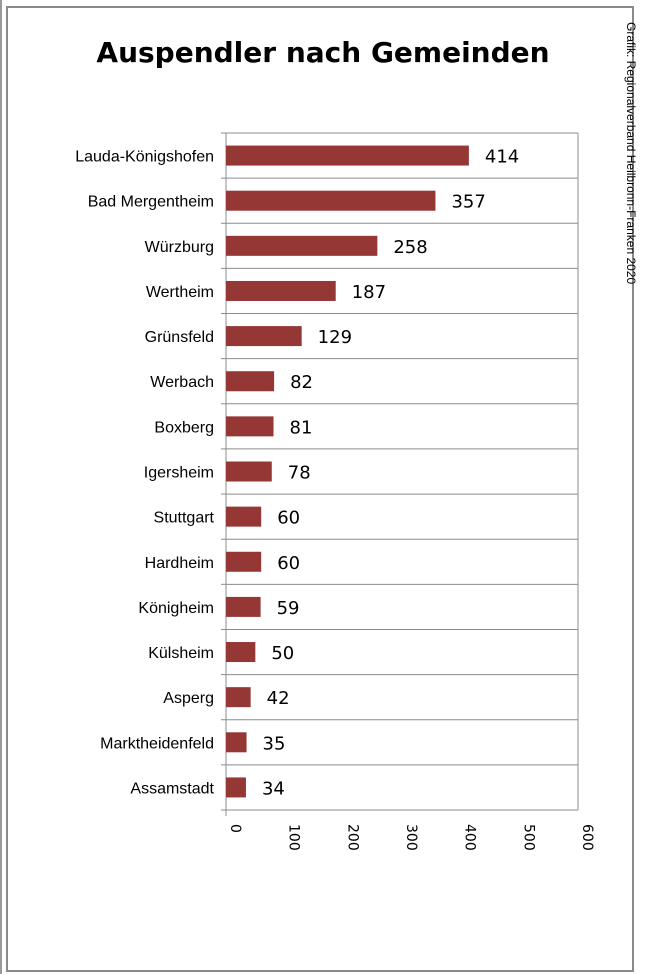 This screenshot has height=974, width=646. I want to click on category-label: Assamstadt, so click(172, 788).